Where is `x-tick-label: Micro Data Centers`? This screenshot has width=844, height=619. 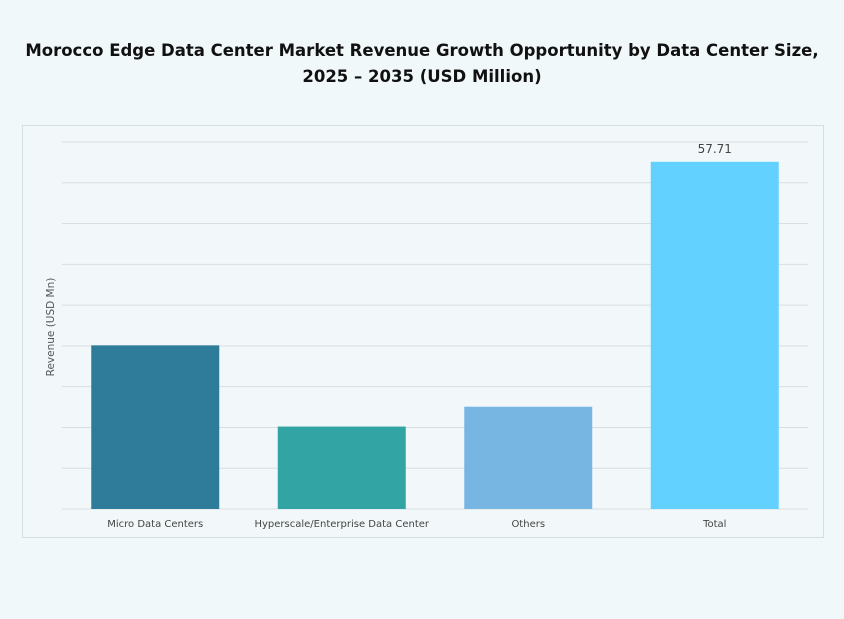 x-tick-label: Micro Data Centers is located at coordinates (155, 524).